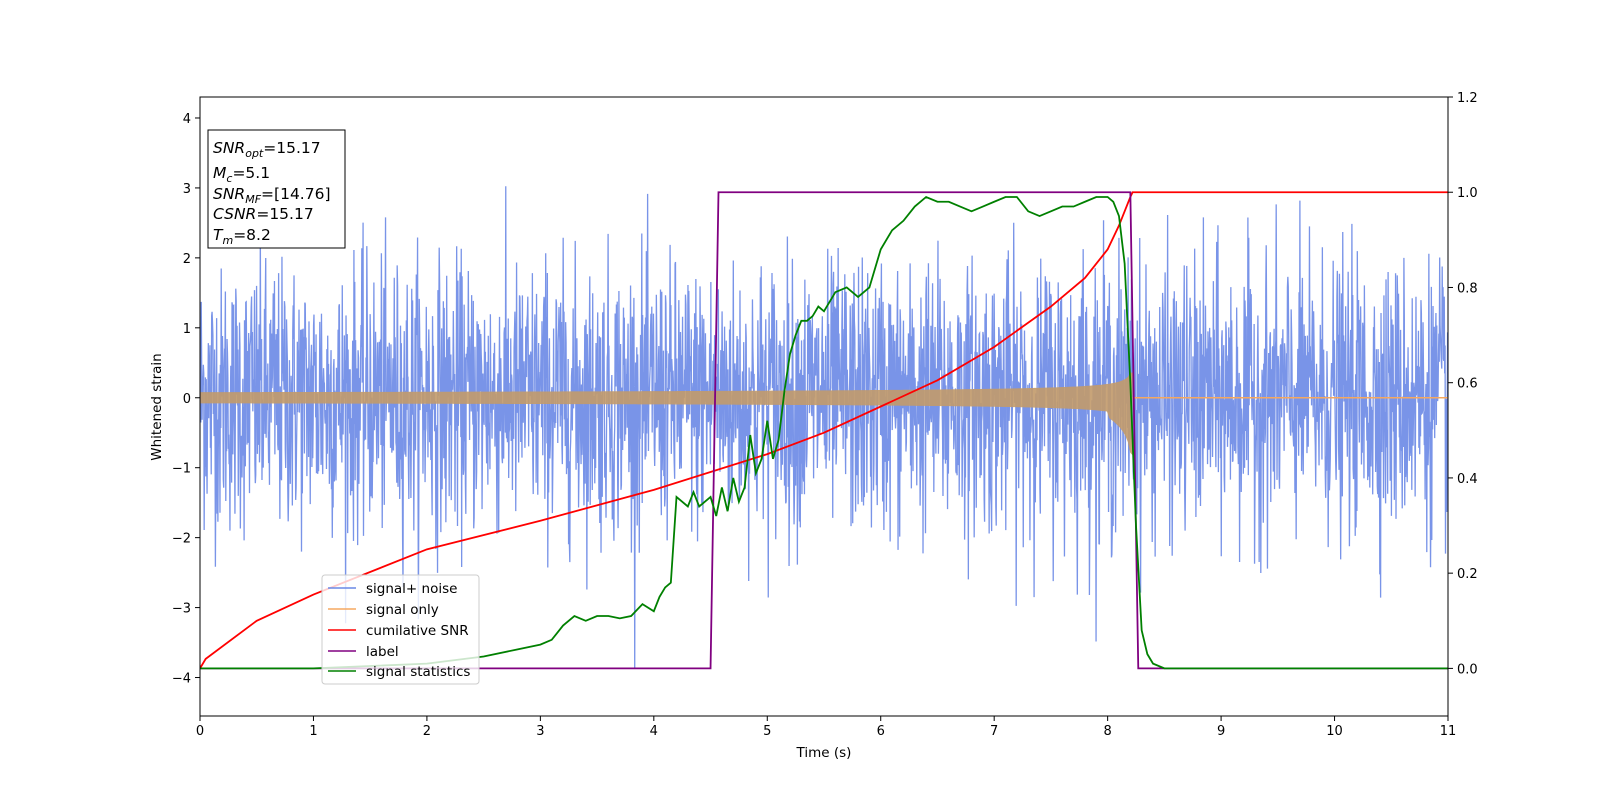  Describe the element at coordinates (181, 679) in the screenshot. I see `y-left-tick-label: −4` at that location.